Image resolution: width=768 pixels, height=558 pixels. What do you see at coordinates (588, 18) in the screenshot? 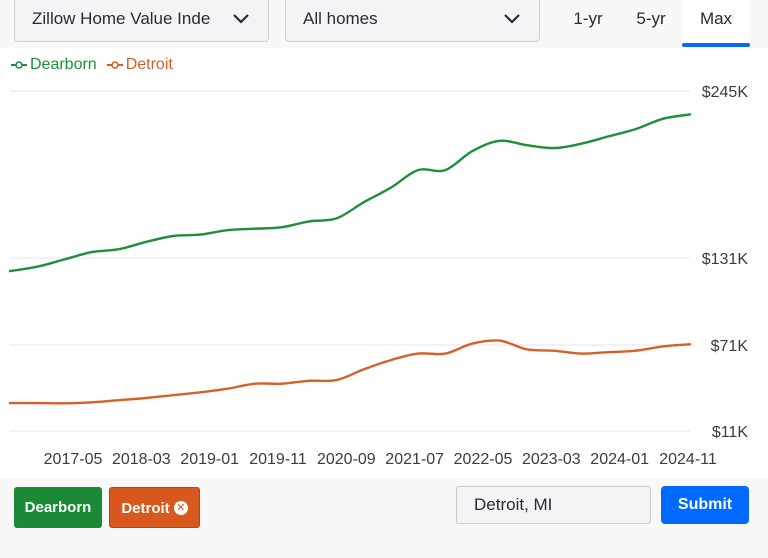
I see `tab-1-yr: 1-yr` at bounding box center [588, 18].